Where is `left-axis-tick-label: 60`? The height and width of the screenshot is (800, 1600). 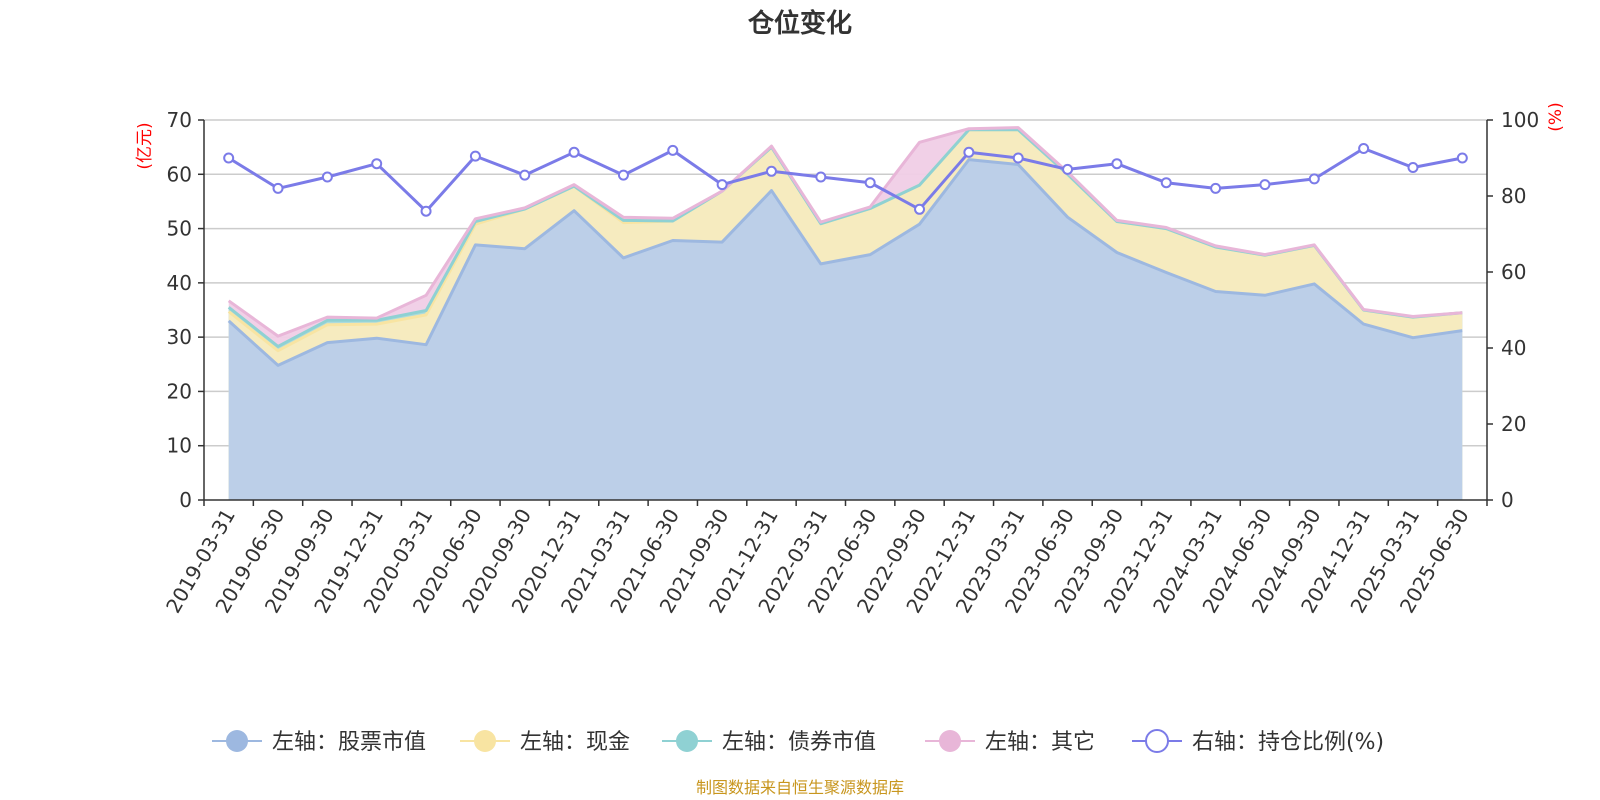 left-axis-tick-label: 60 is located at coordinates (179, 174).